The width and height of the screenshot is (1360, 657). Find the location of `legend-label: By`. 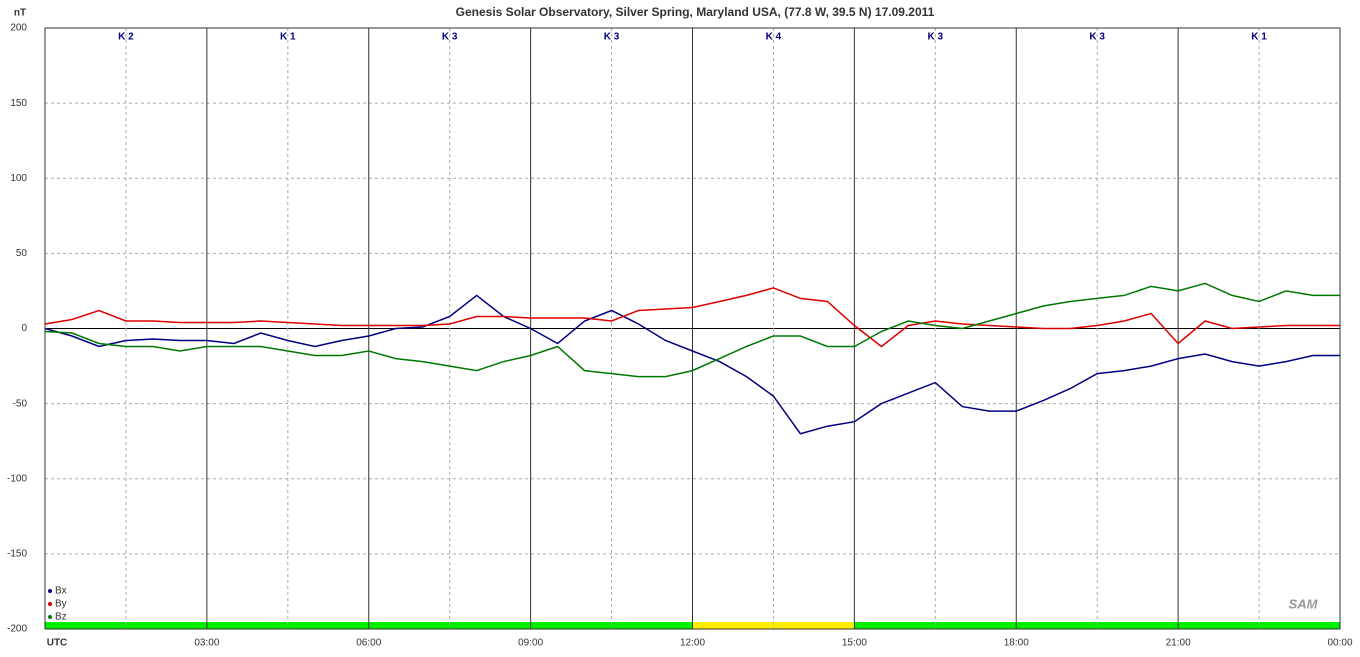

legend-label: By is located at coordinates (61, 604).